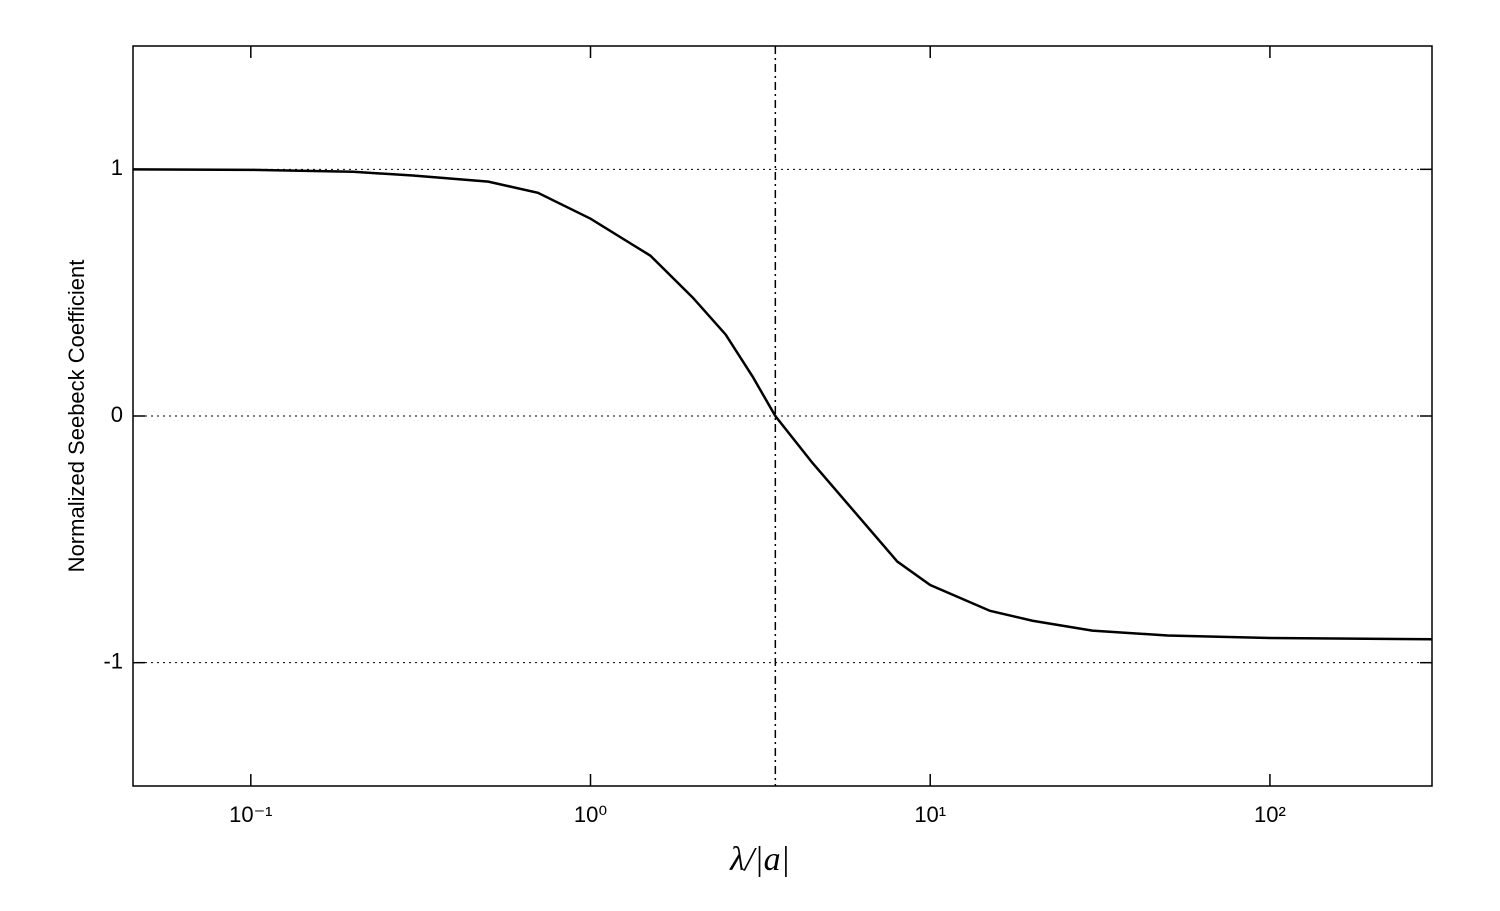 This screenshot has height=911, width=1500. What do you see at coordinates (930, 814) in the screenshot?
I see `x-tick-label: 10¹` at bounding box center [930, 814].